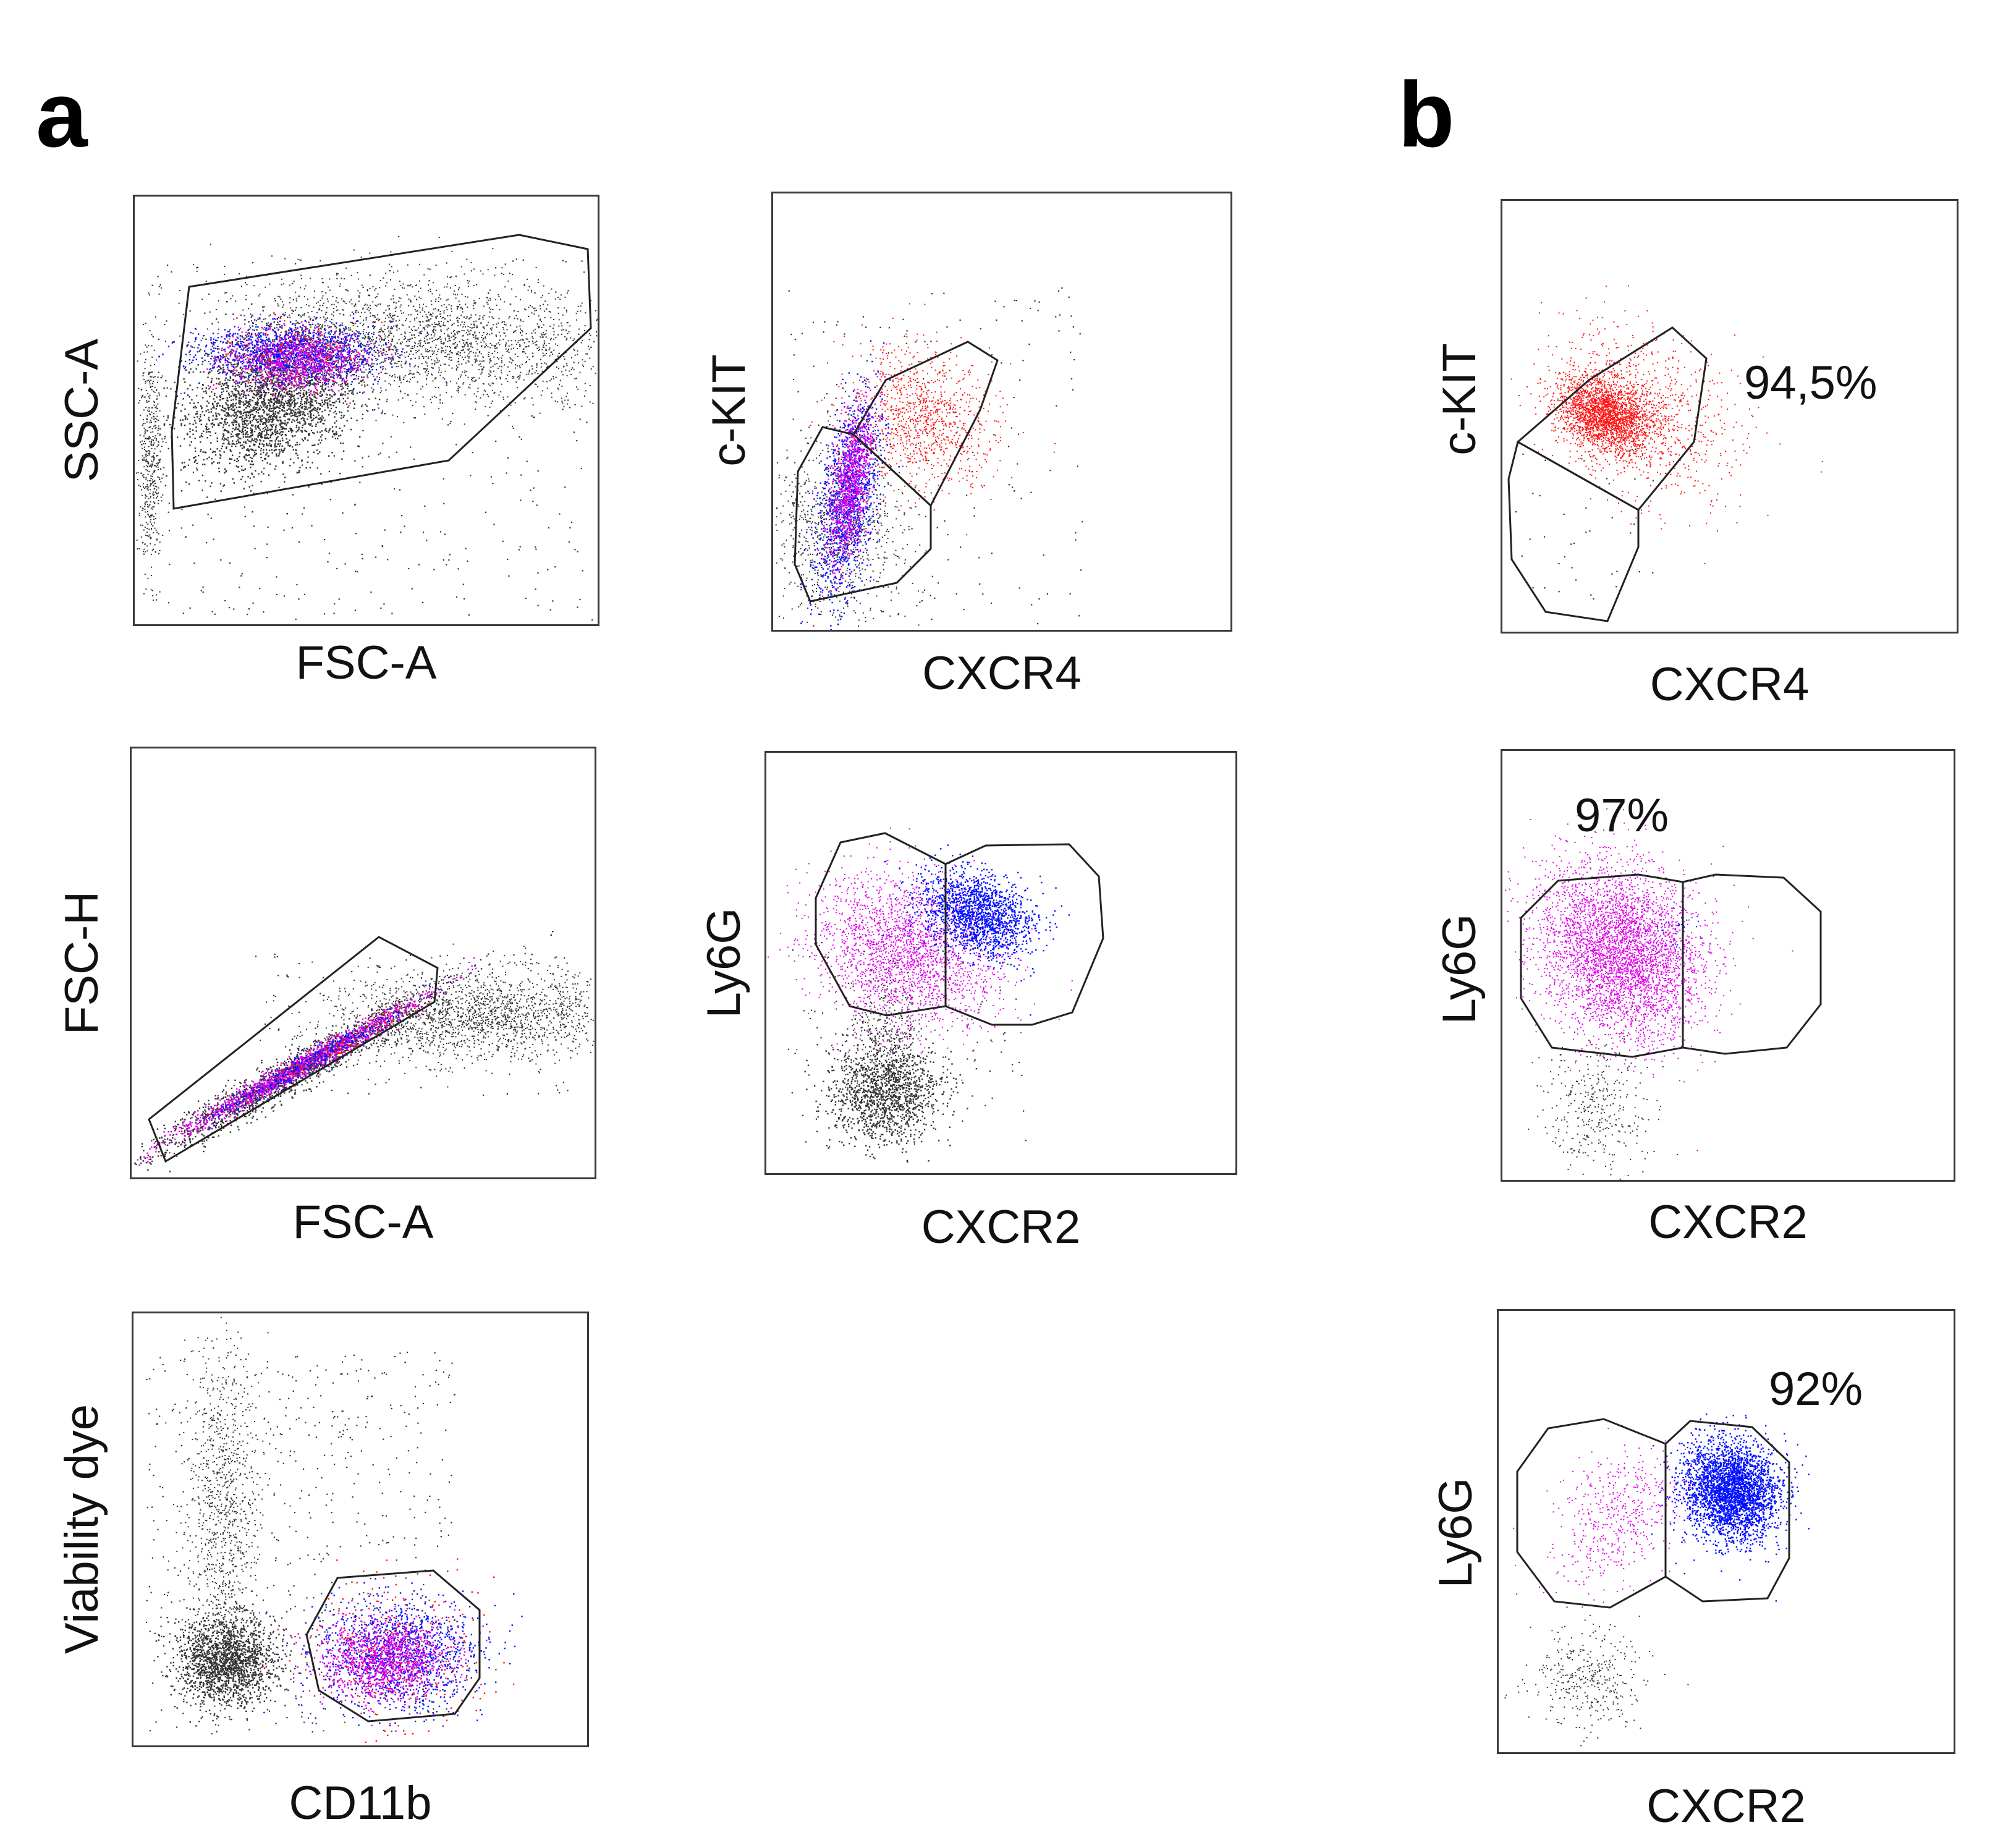 The height and width of the screenshot is (1848, 2003). Describe the element at coordinates (363, 1223) in the screenshot. I see `xlabel-a2: FSC-A` at that location.